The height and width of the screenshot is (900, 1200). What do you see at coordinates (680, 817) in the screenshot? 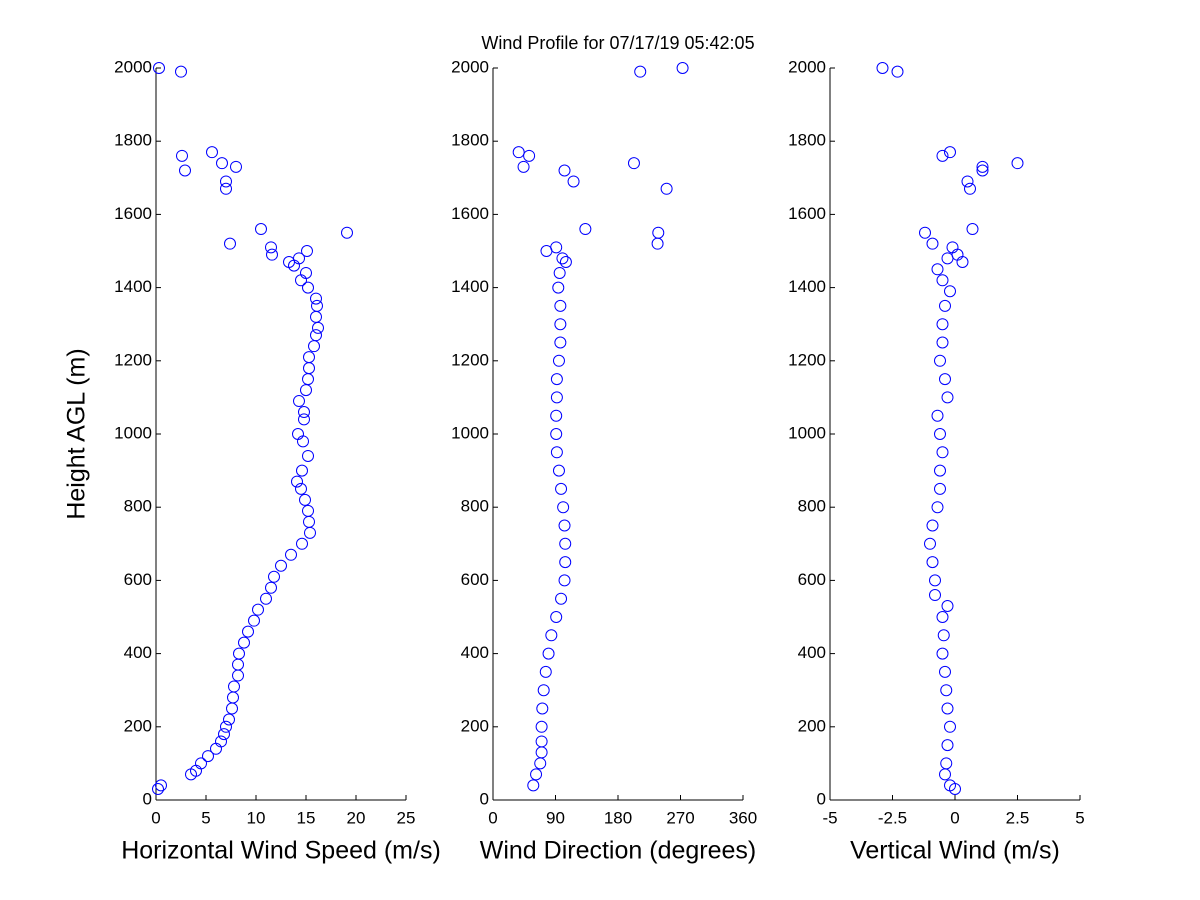
I see `x-tick-label: 270` at bounding box center [680, 817].